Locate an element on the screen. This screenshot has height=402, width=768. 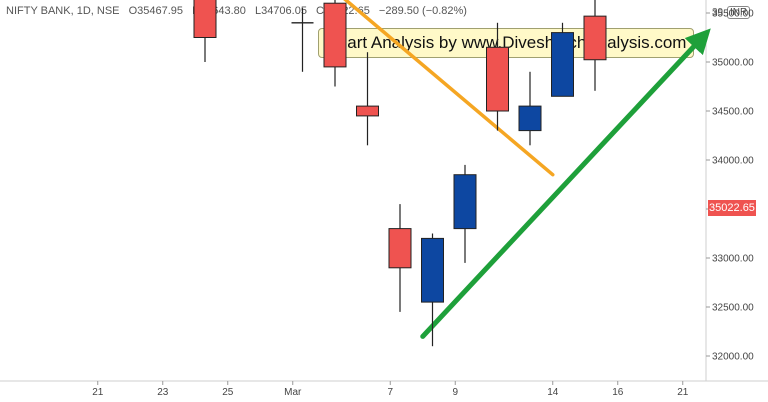
x-tick-label: Mar is located at coordinates (293, 392).